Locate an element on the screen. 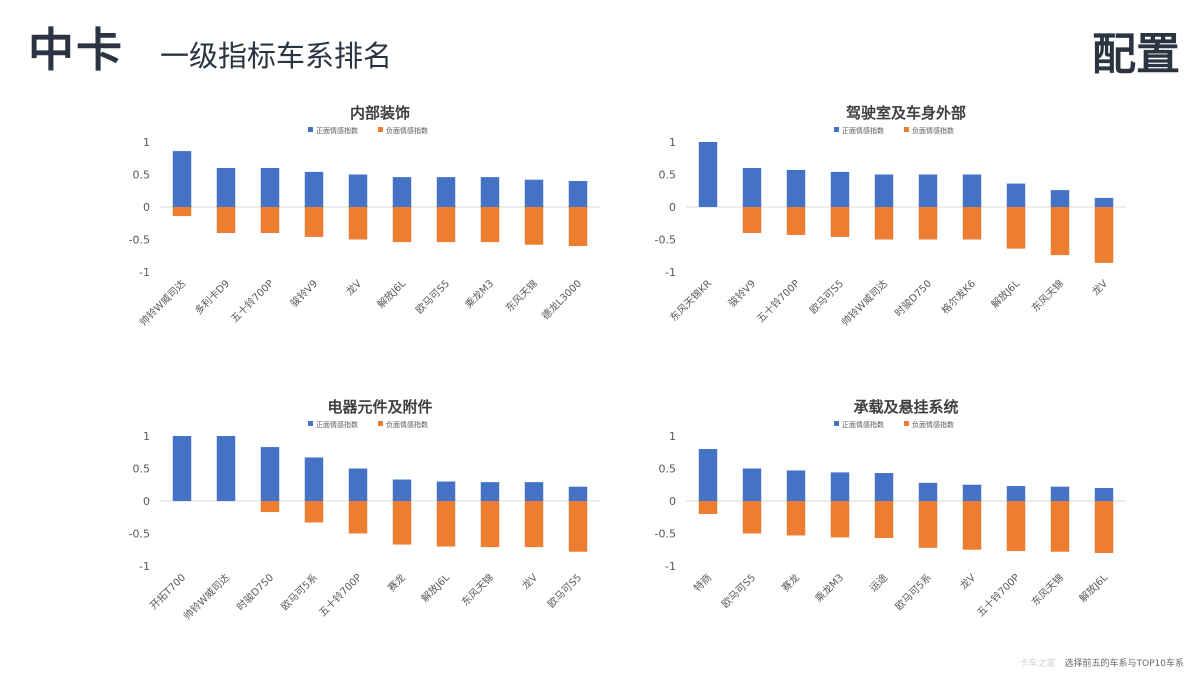 The image size is (1200, 675). header-subtitle: 一级指标车系排名 is located at coordinates (276, 56).